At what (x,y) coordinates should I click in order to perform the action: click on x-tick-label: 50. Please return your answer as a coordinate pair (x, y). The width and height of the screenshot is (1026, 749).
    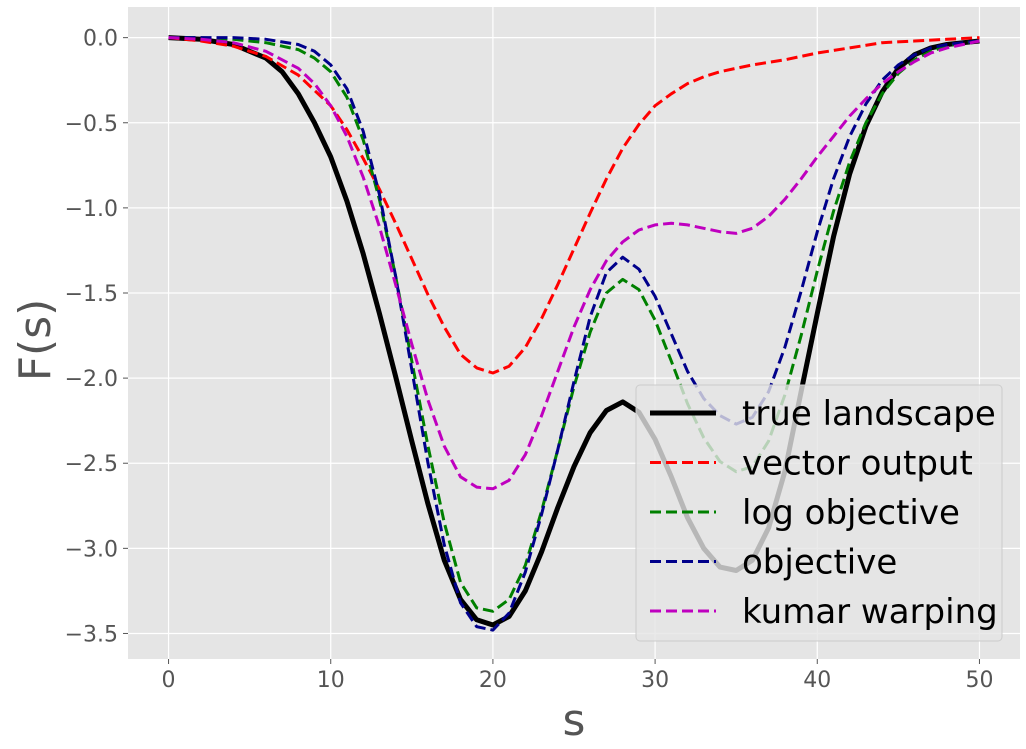
    Looking at the image, I should click on (979, 680).